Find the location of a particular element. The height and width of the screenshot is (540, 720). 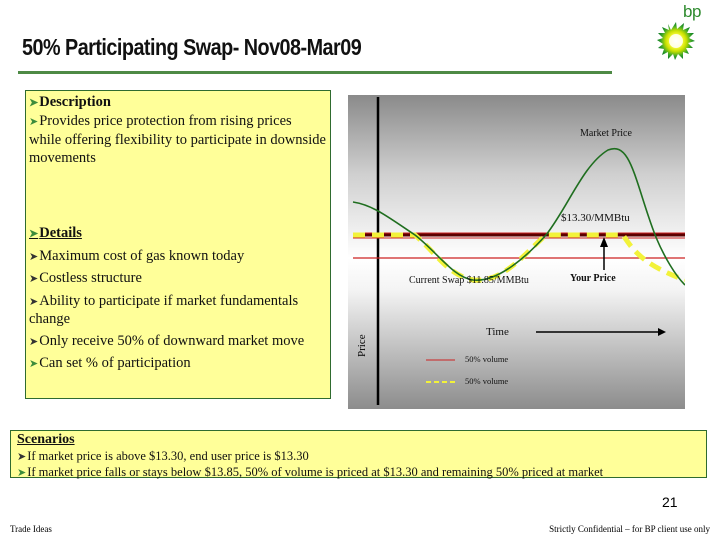

market-price-label: Market Price is located at coordinates (606, 133).